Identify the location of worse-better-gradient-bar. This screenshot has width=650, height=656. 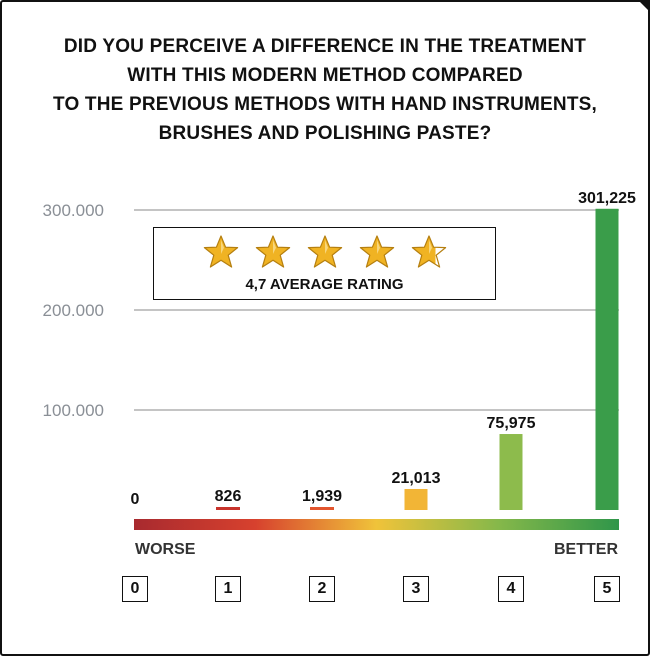
(376, 524).